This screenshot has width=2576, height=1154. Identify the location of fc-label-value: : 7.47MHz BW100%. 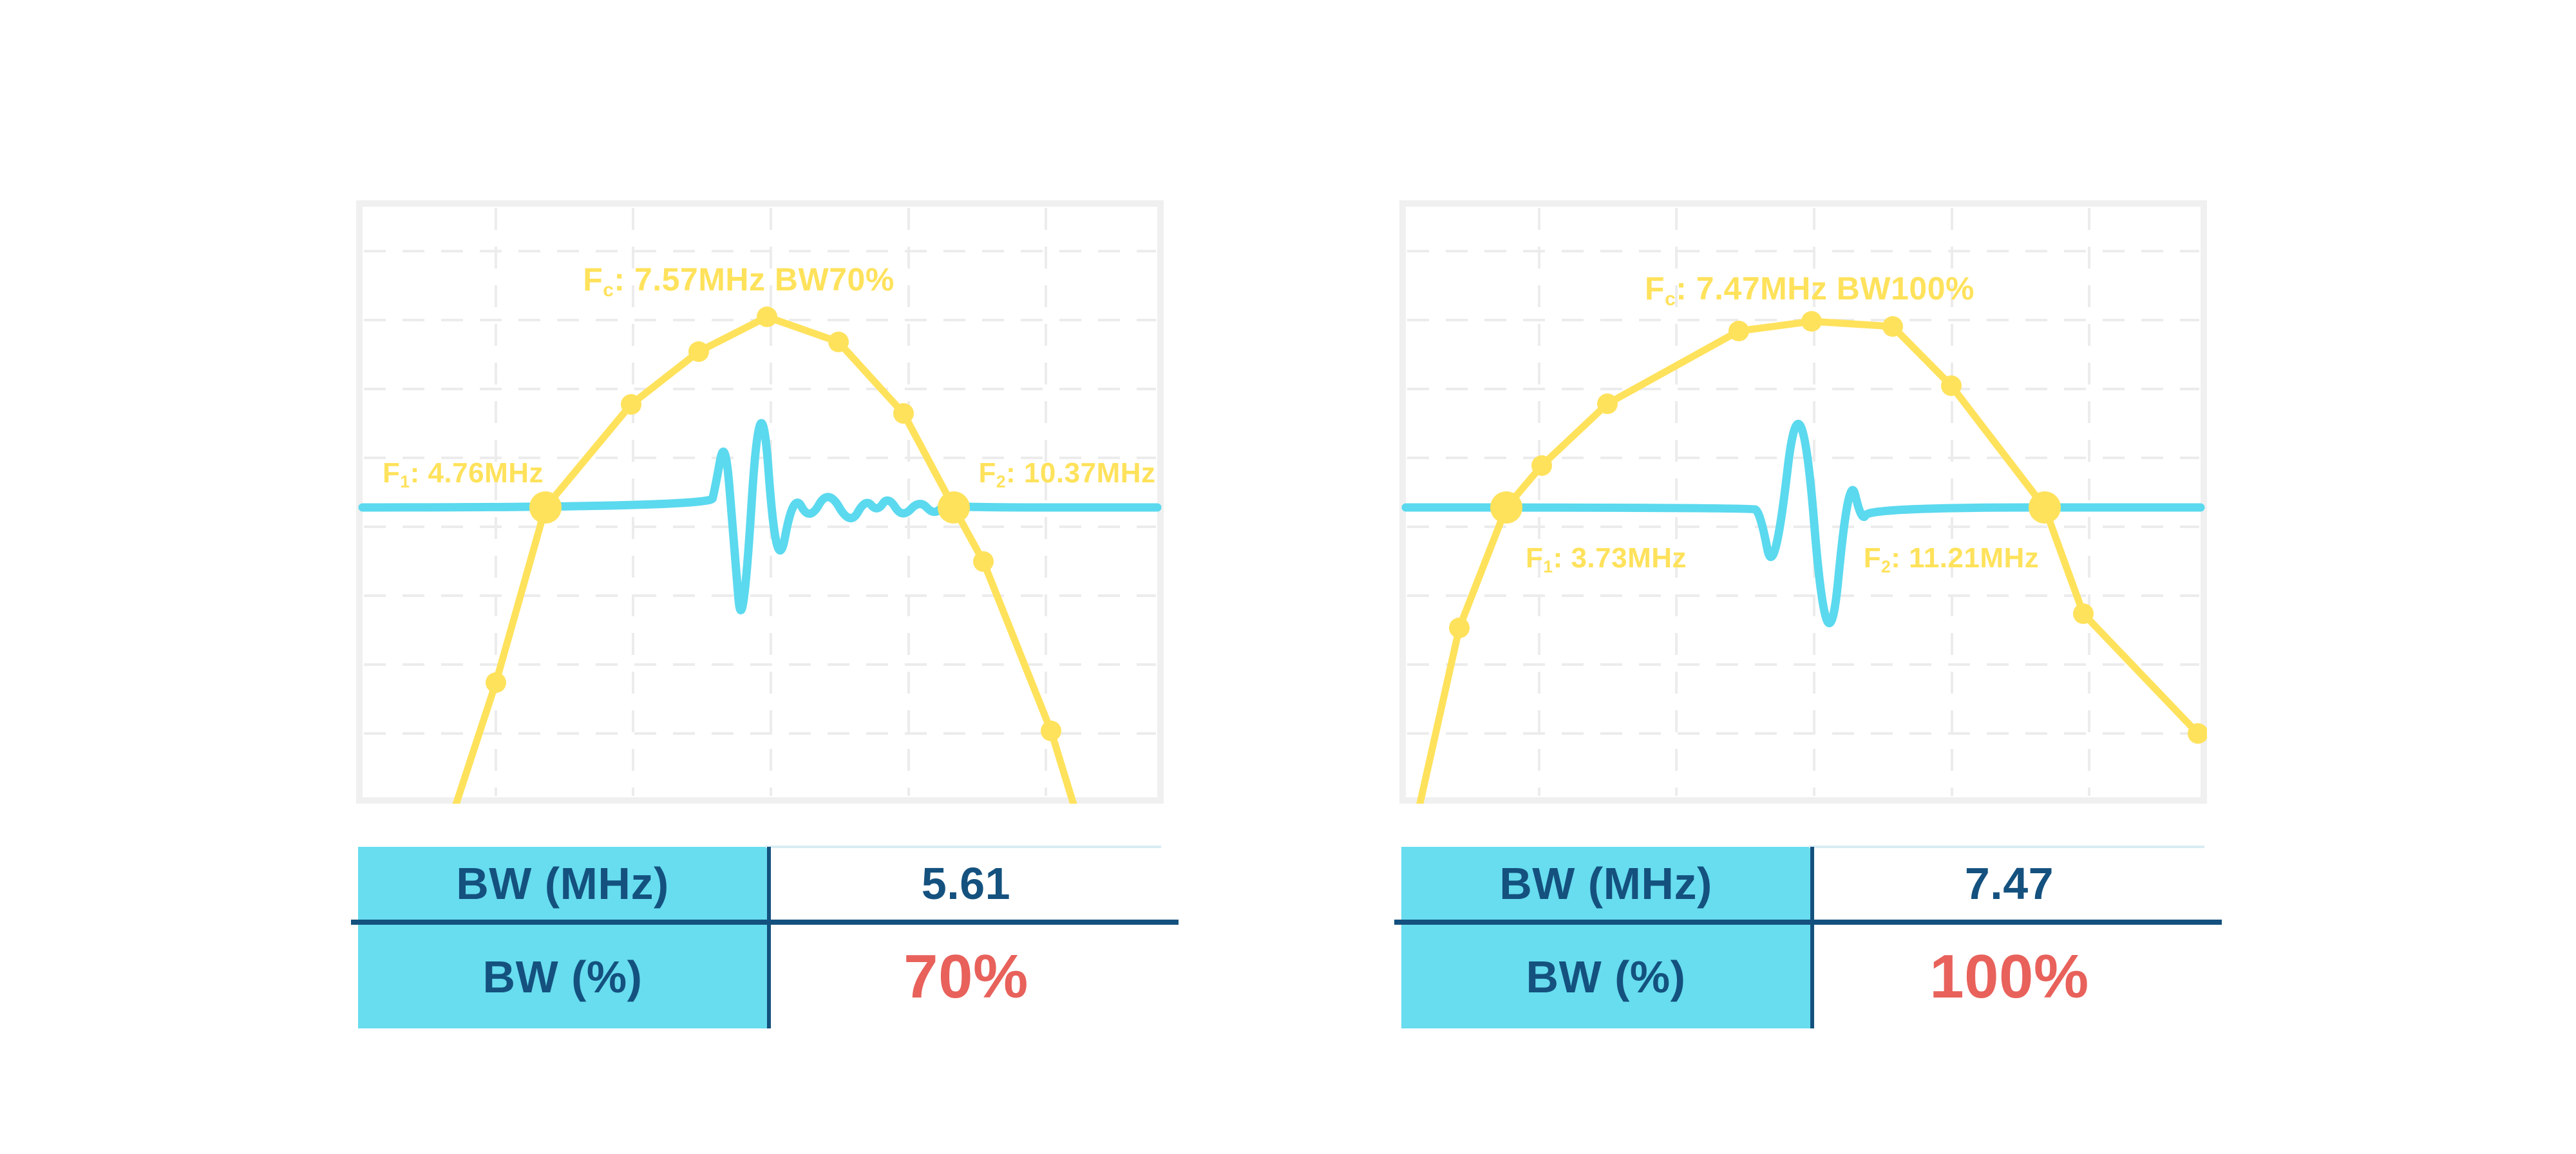
(1826, 288).